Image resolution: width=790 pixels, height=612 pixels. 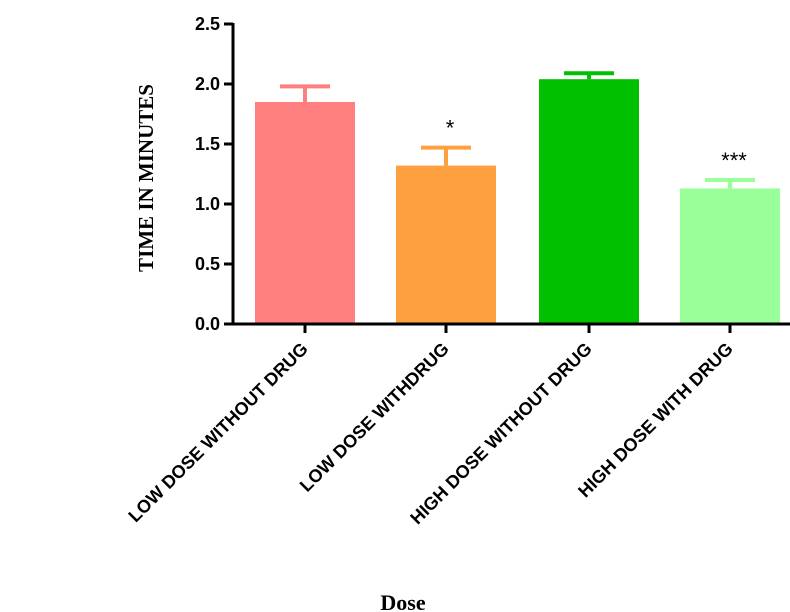 I want to click on x-axis-label: Dose, so click(x=402, y=601).